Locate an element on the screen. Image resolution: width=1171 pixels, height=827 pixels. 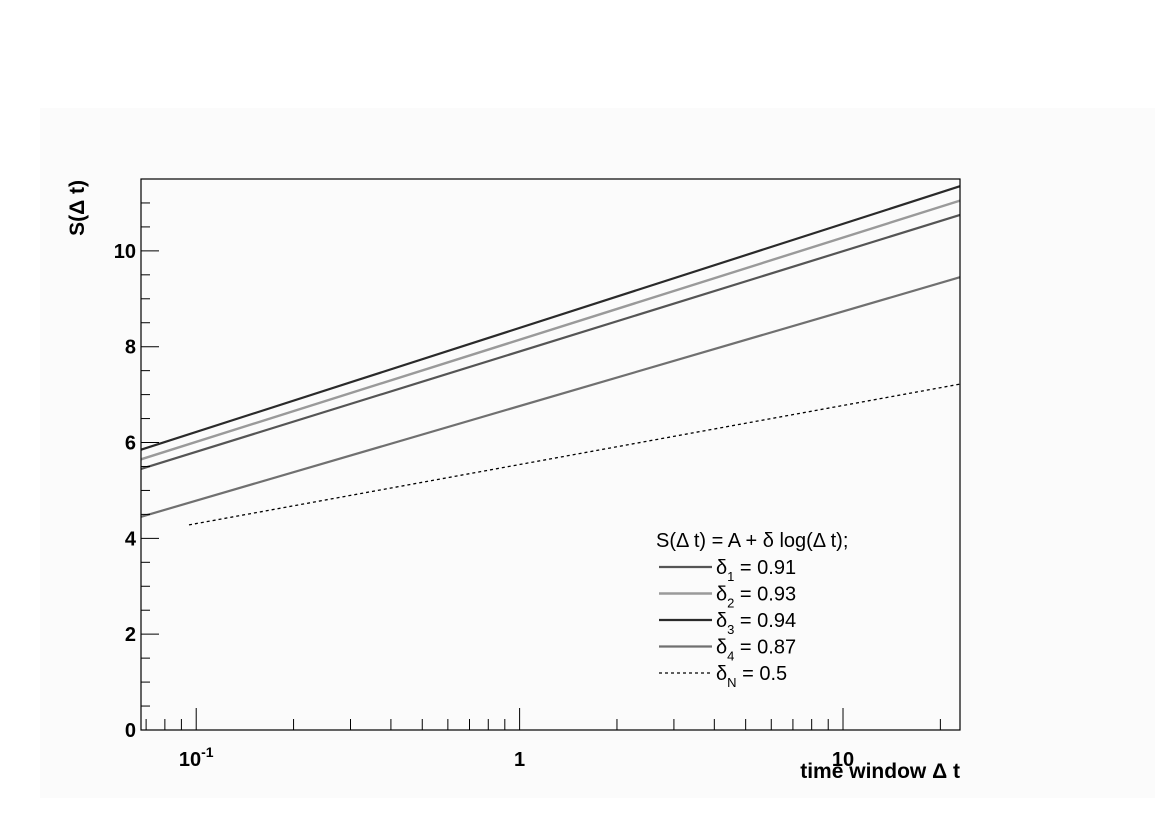
legend-label-4: δ4 = 0.87 is located at coordinates (756, 650).